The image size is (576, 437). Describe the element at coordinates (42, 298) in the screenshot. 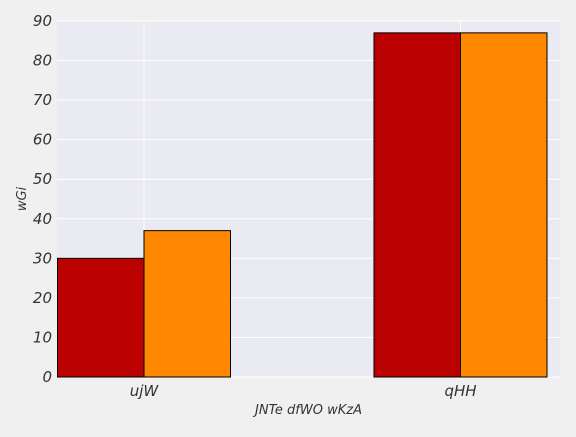

I see `y-tick-label: 20` at that location.